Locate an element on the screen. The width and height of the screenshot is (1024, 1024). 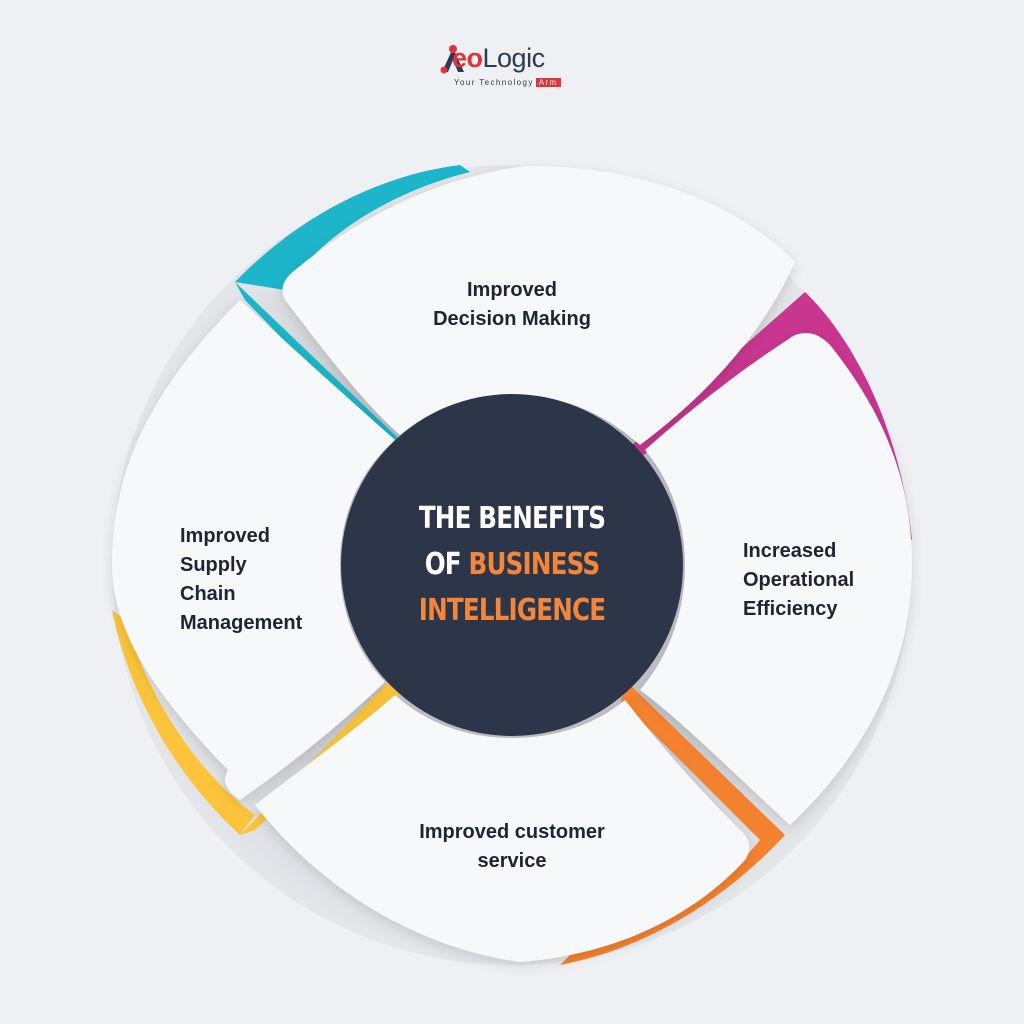
center-disc is located at coordinates (512, 565).